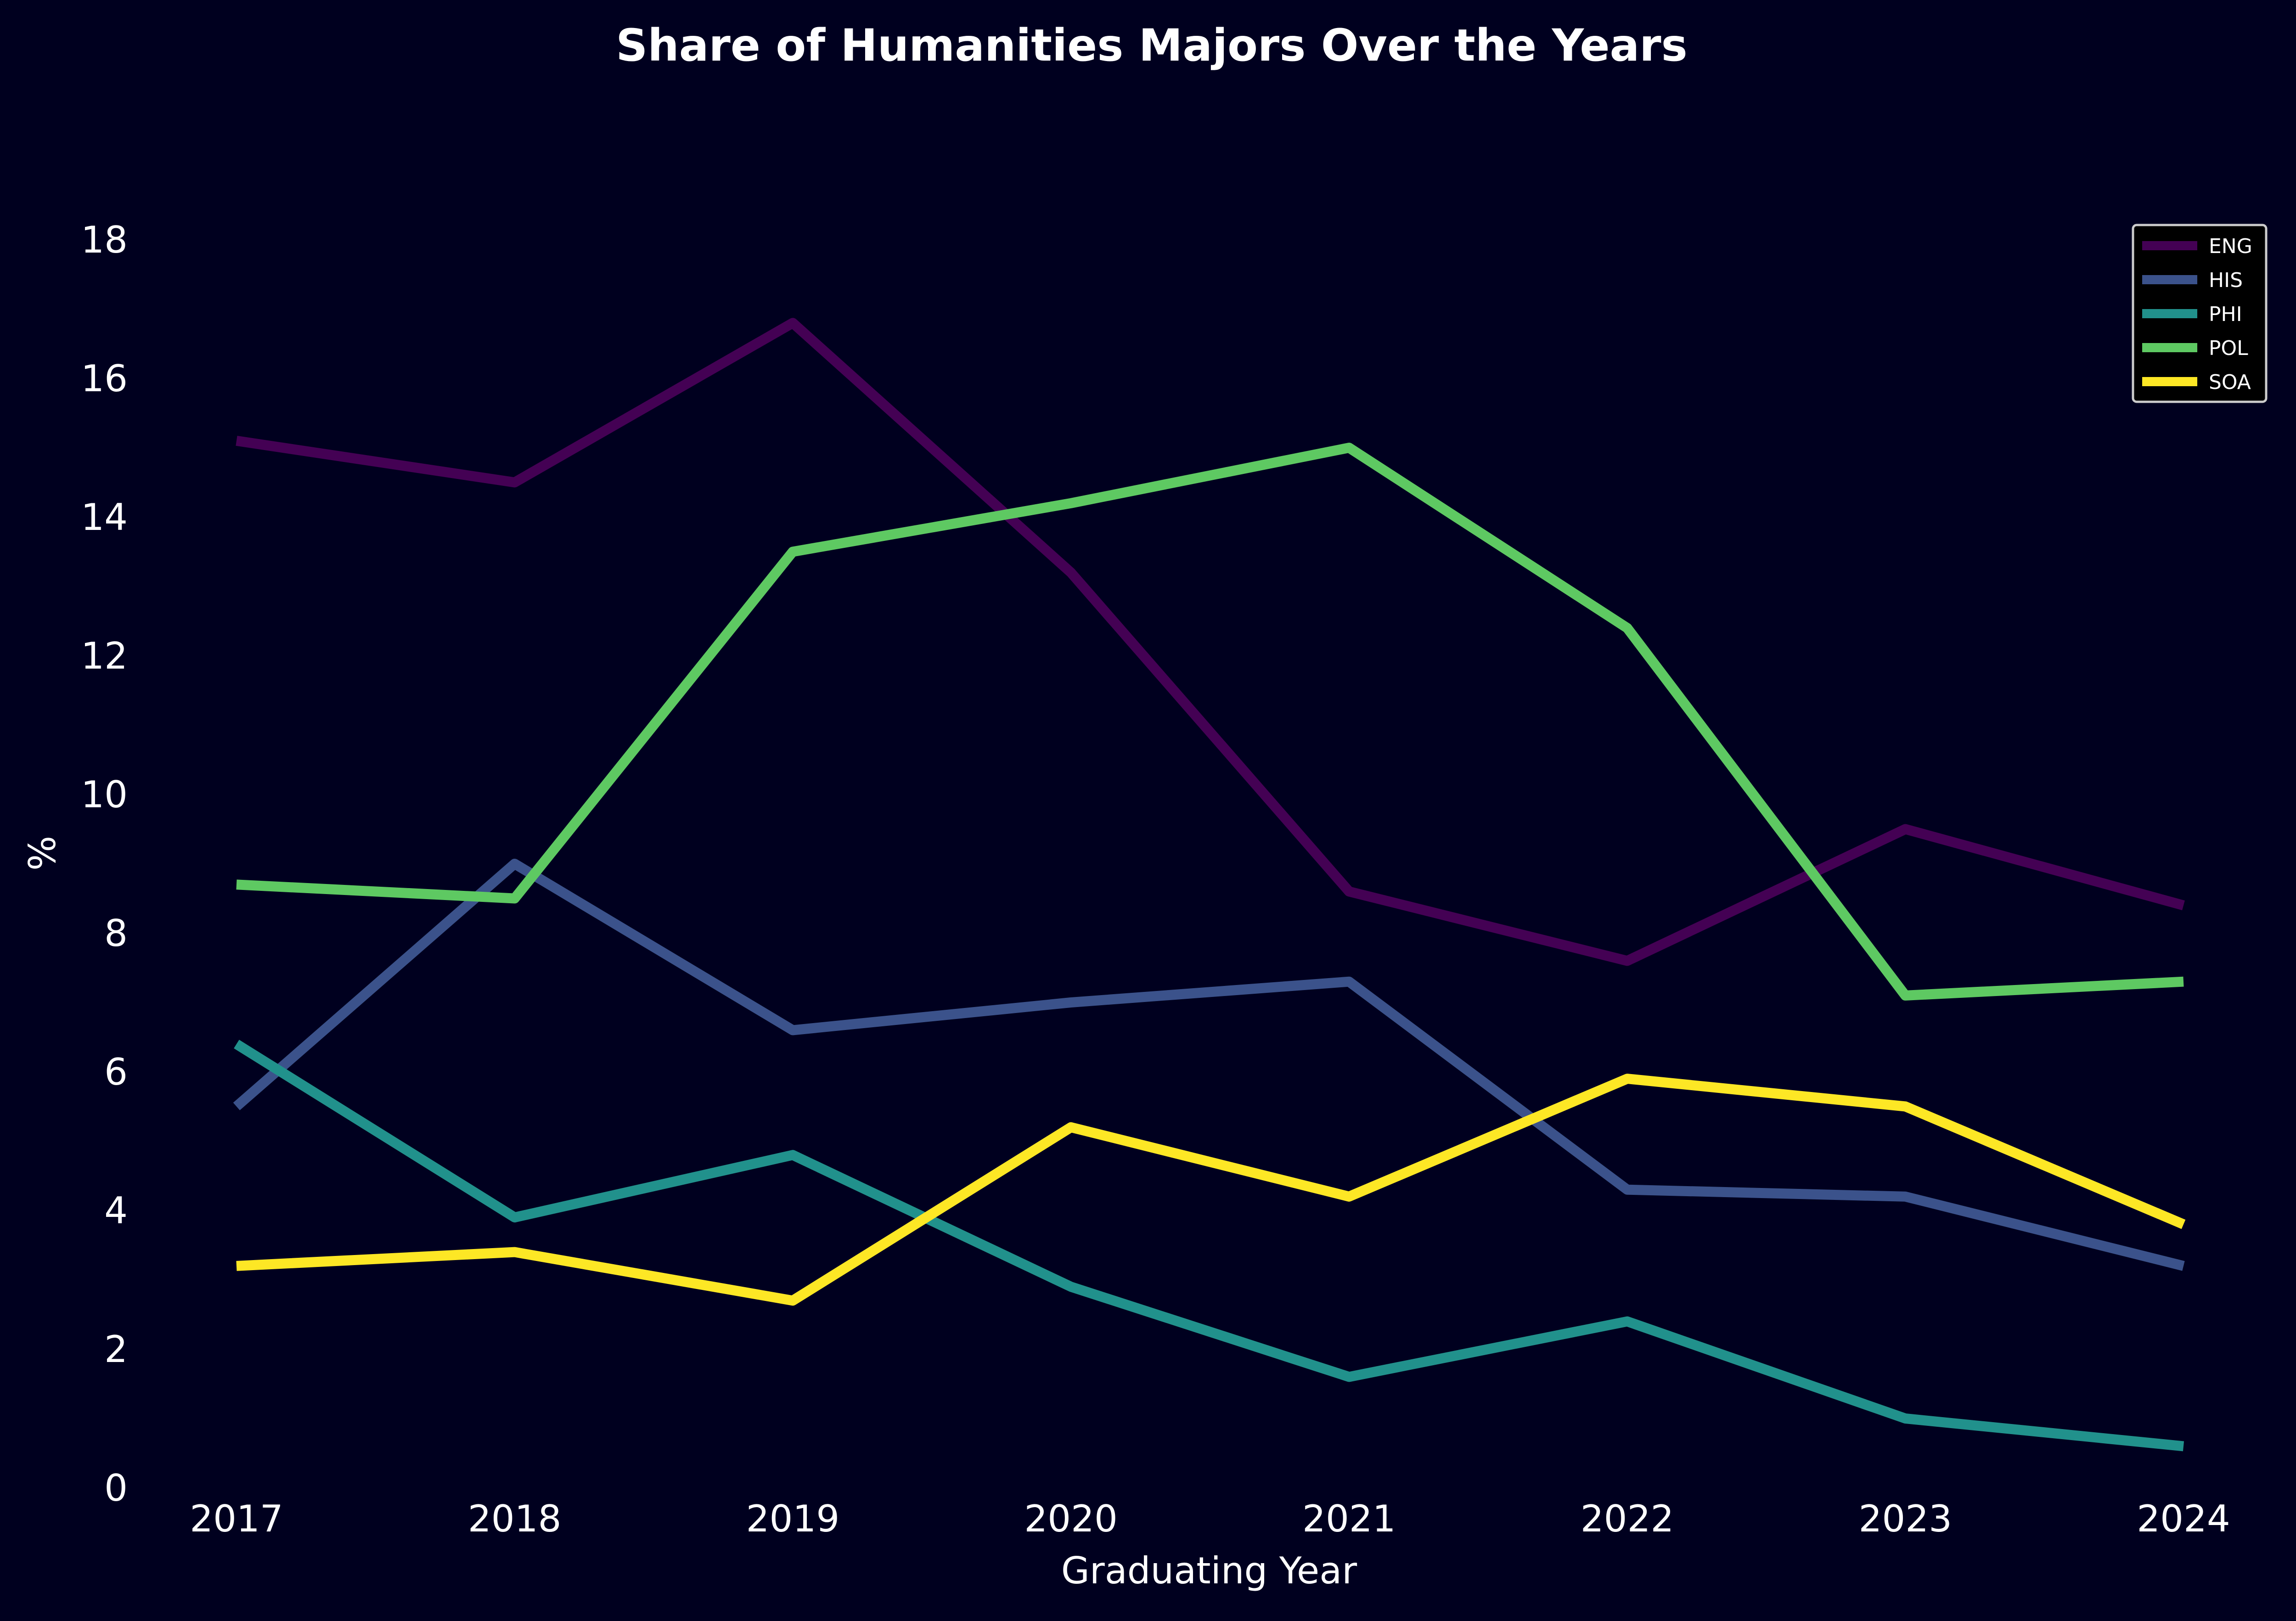 This screenshot has width=2296, height=1621. I want to click on x-tick-label: 2024, so click(2183, 1518).